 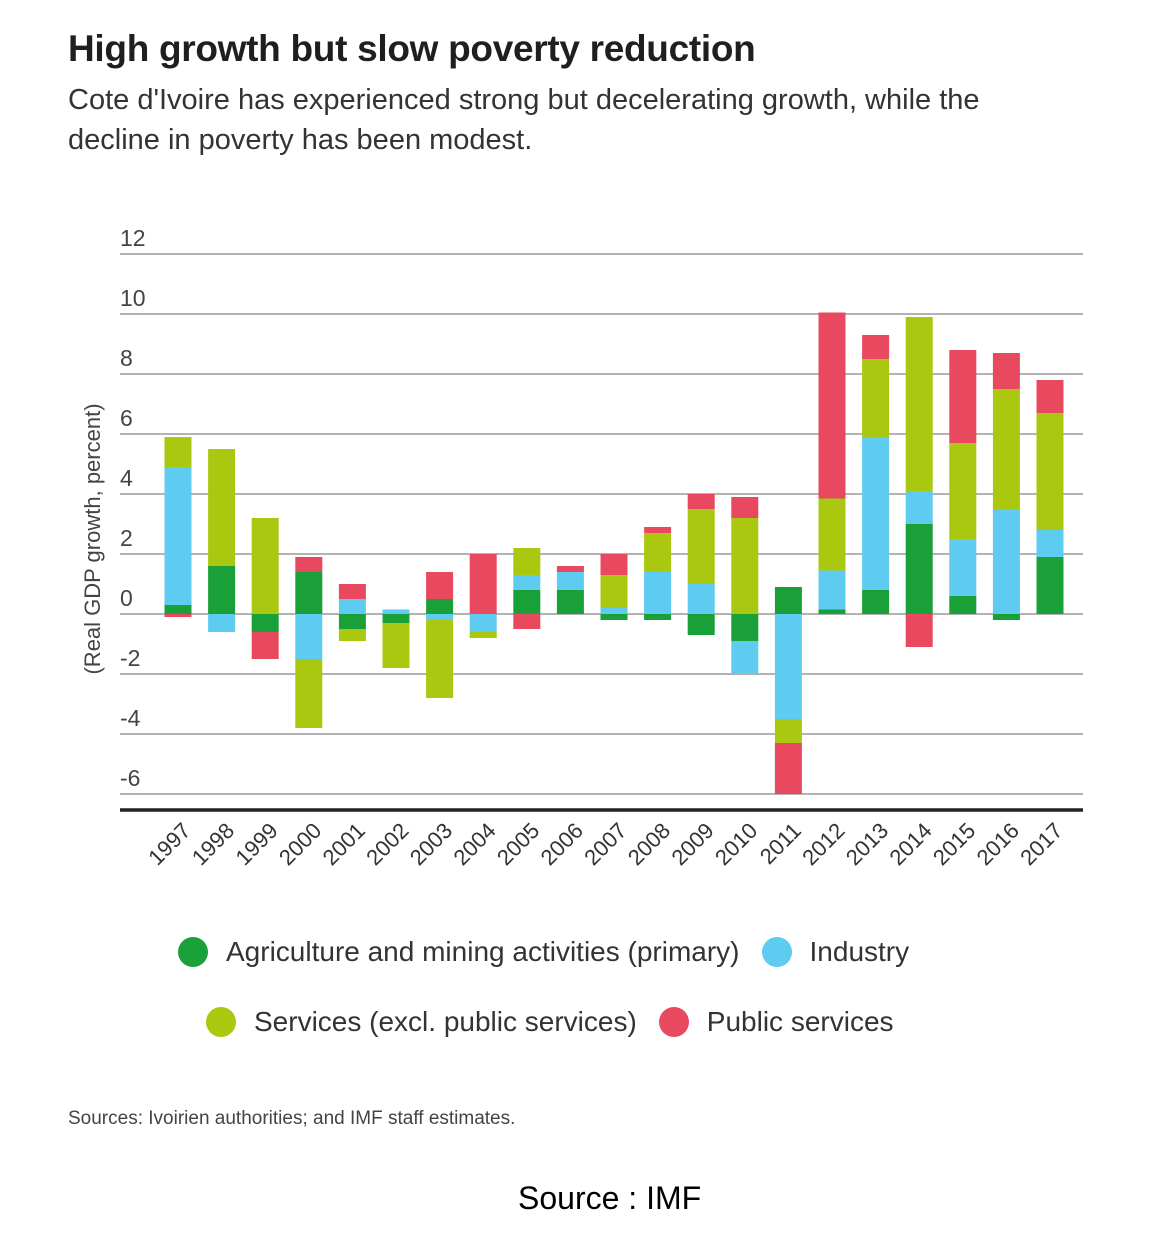 I want to click on legend-item-public: Public services, so click(x=776, y=1022).